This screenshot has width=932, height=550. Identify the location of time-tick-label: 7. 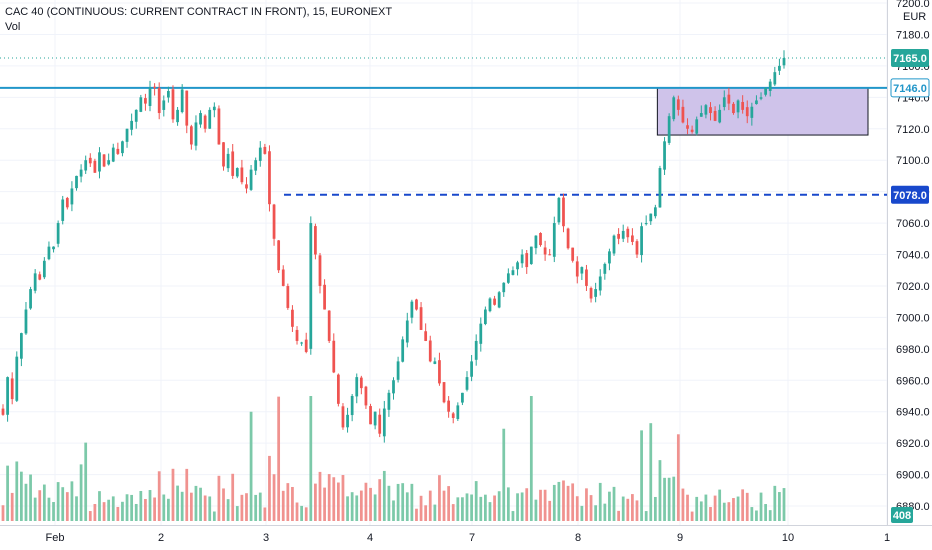
(472, 538).